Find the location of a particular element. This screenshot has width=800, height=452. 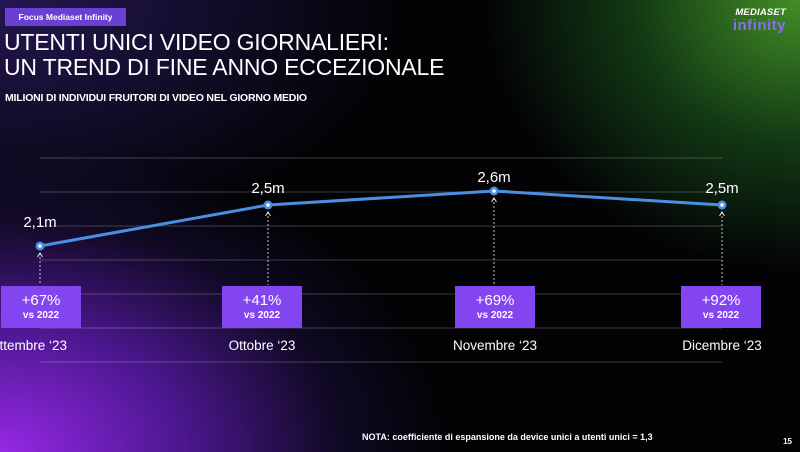

title-line-2: UN TREND DI FINE ANNO ECCEZIONALE is located at coordinates (224, 67).